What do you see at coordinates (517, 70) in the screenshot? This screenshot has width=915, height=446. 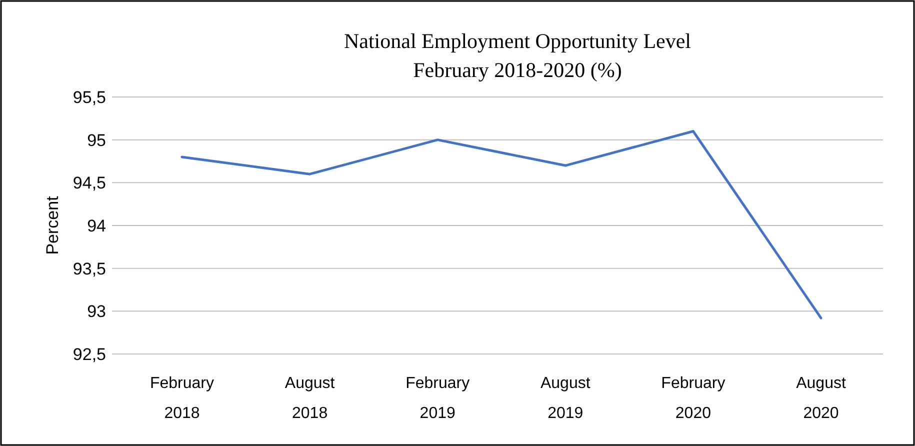 I see `chart-subtitle: February 2018-2020 (%)` at bounding box center [517, 70].